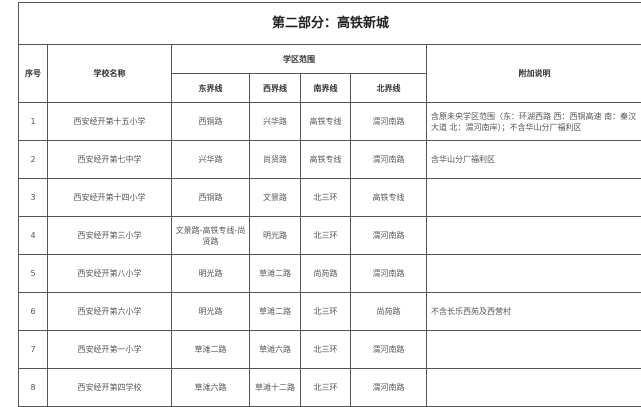  What do you see at coordinates (110, 122) in the screenshot?
I see `cell-school: 西安经开第十五小学` at bounding box center [110, 122].